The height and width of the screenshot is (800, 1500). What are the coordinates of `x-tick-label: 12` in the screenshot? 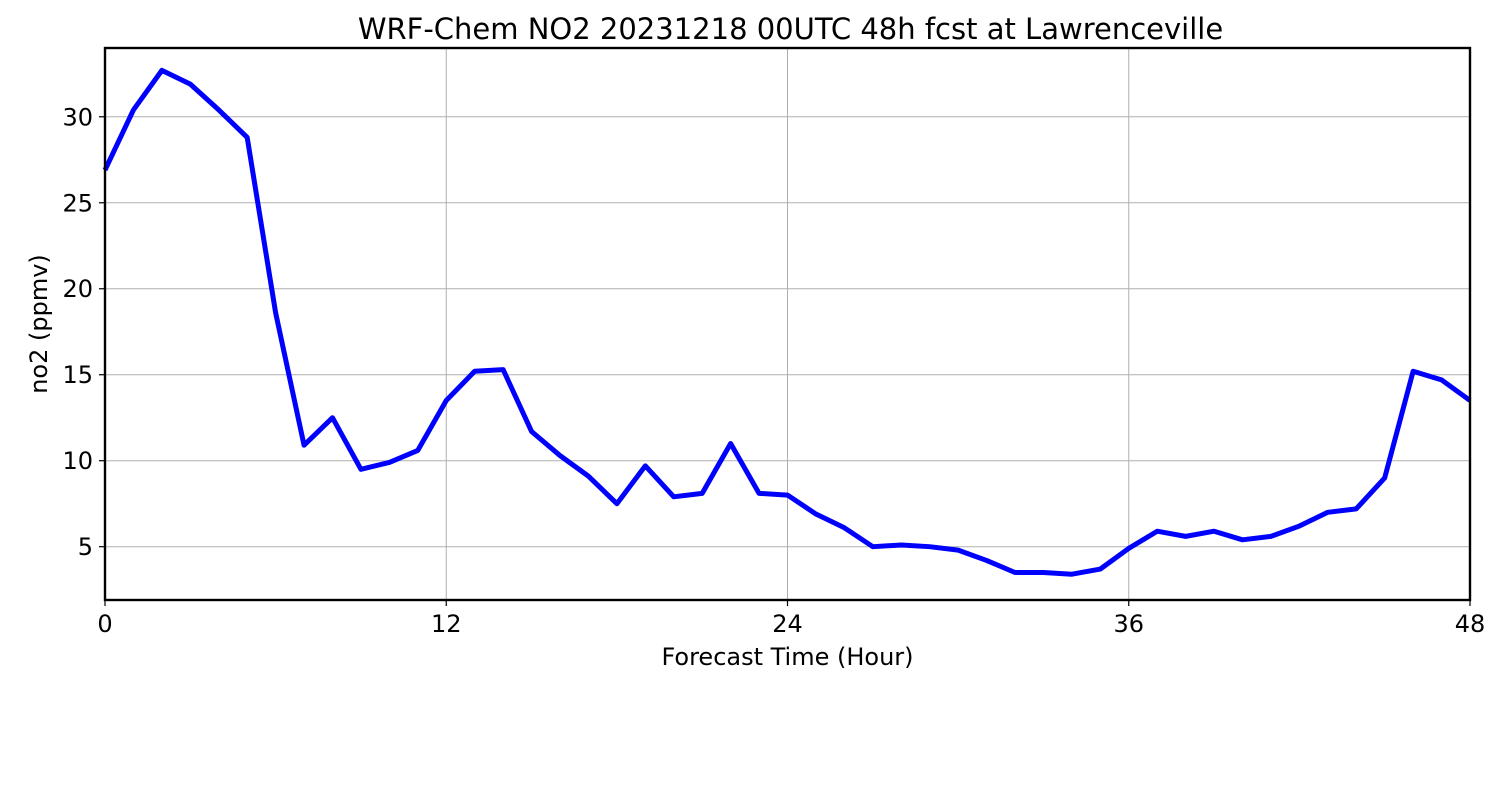 It's located at (446, 624).